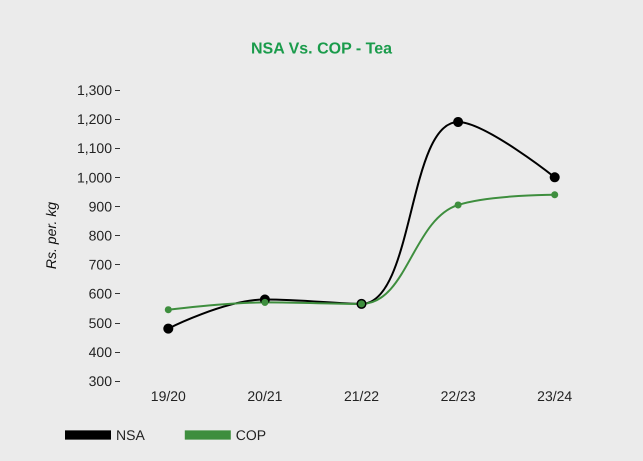 This screenshot has width=643, height=461. What do you see at coordinates (554, 396) in the screenshot?
I see `x-tick-label: 23/24` at bounding box center [554, 396].